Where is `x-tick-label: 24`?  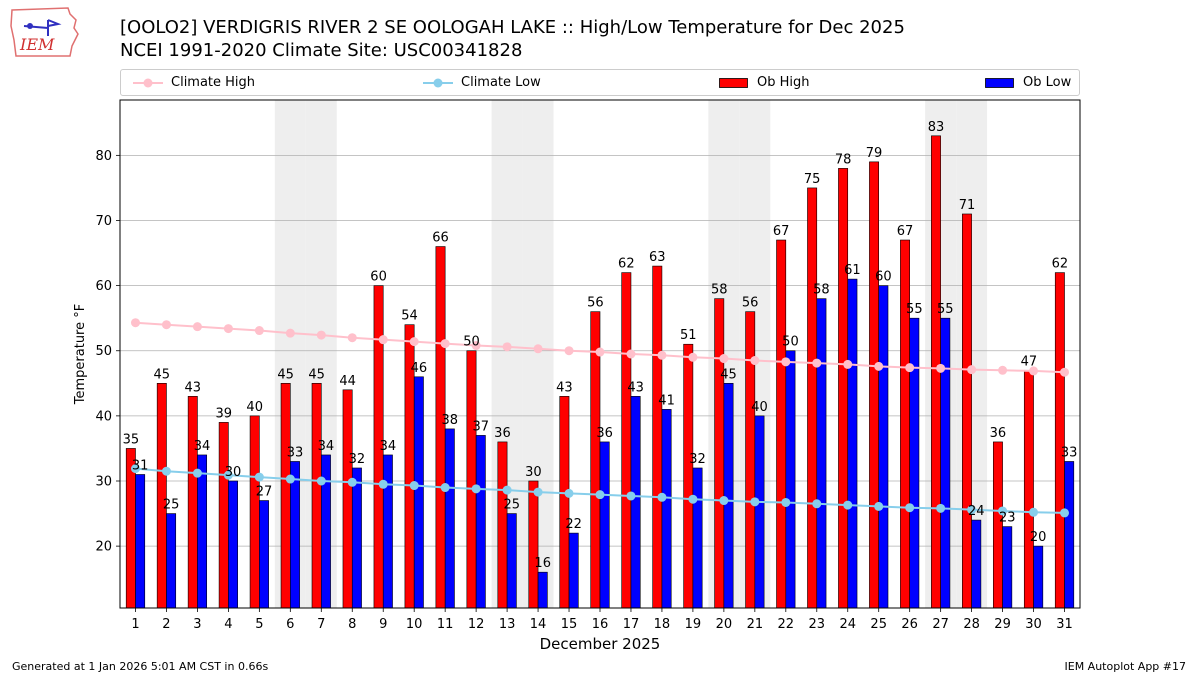 x-tick-label: 24 is located at coordinates (847, 624).